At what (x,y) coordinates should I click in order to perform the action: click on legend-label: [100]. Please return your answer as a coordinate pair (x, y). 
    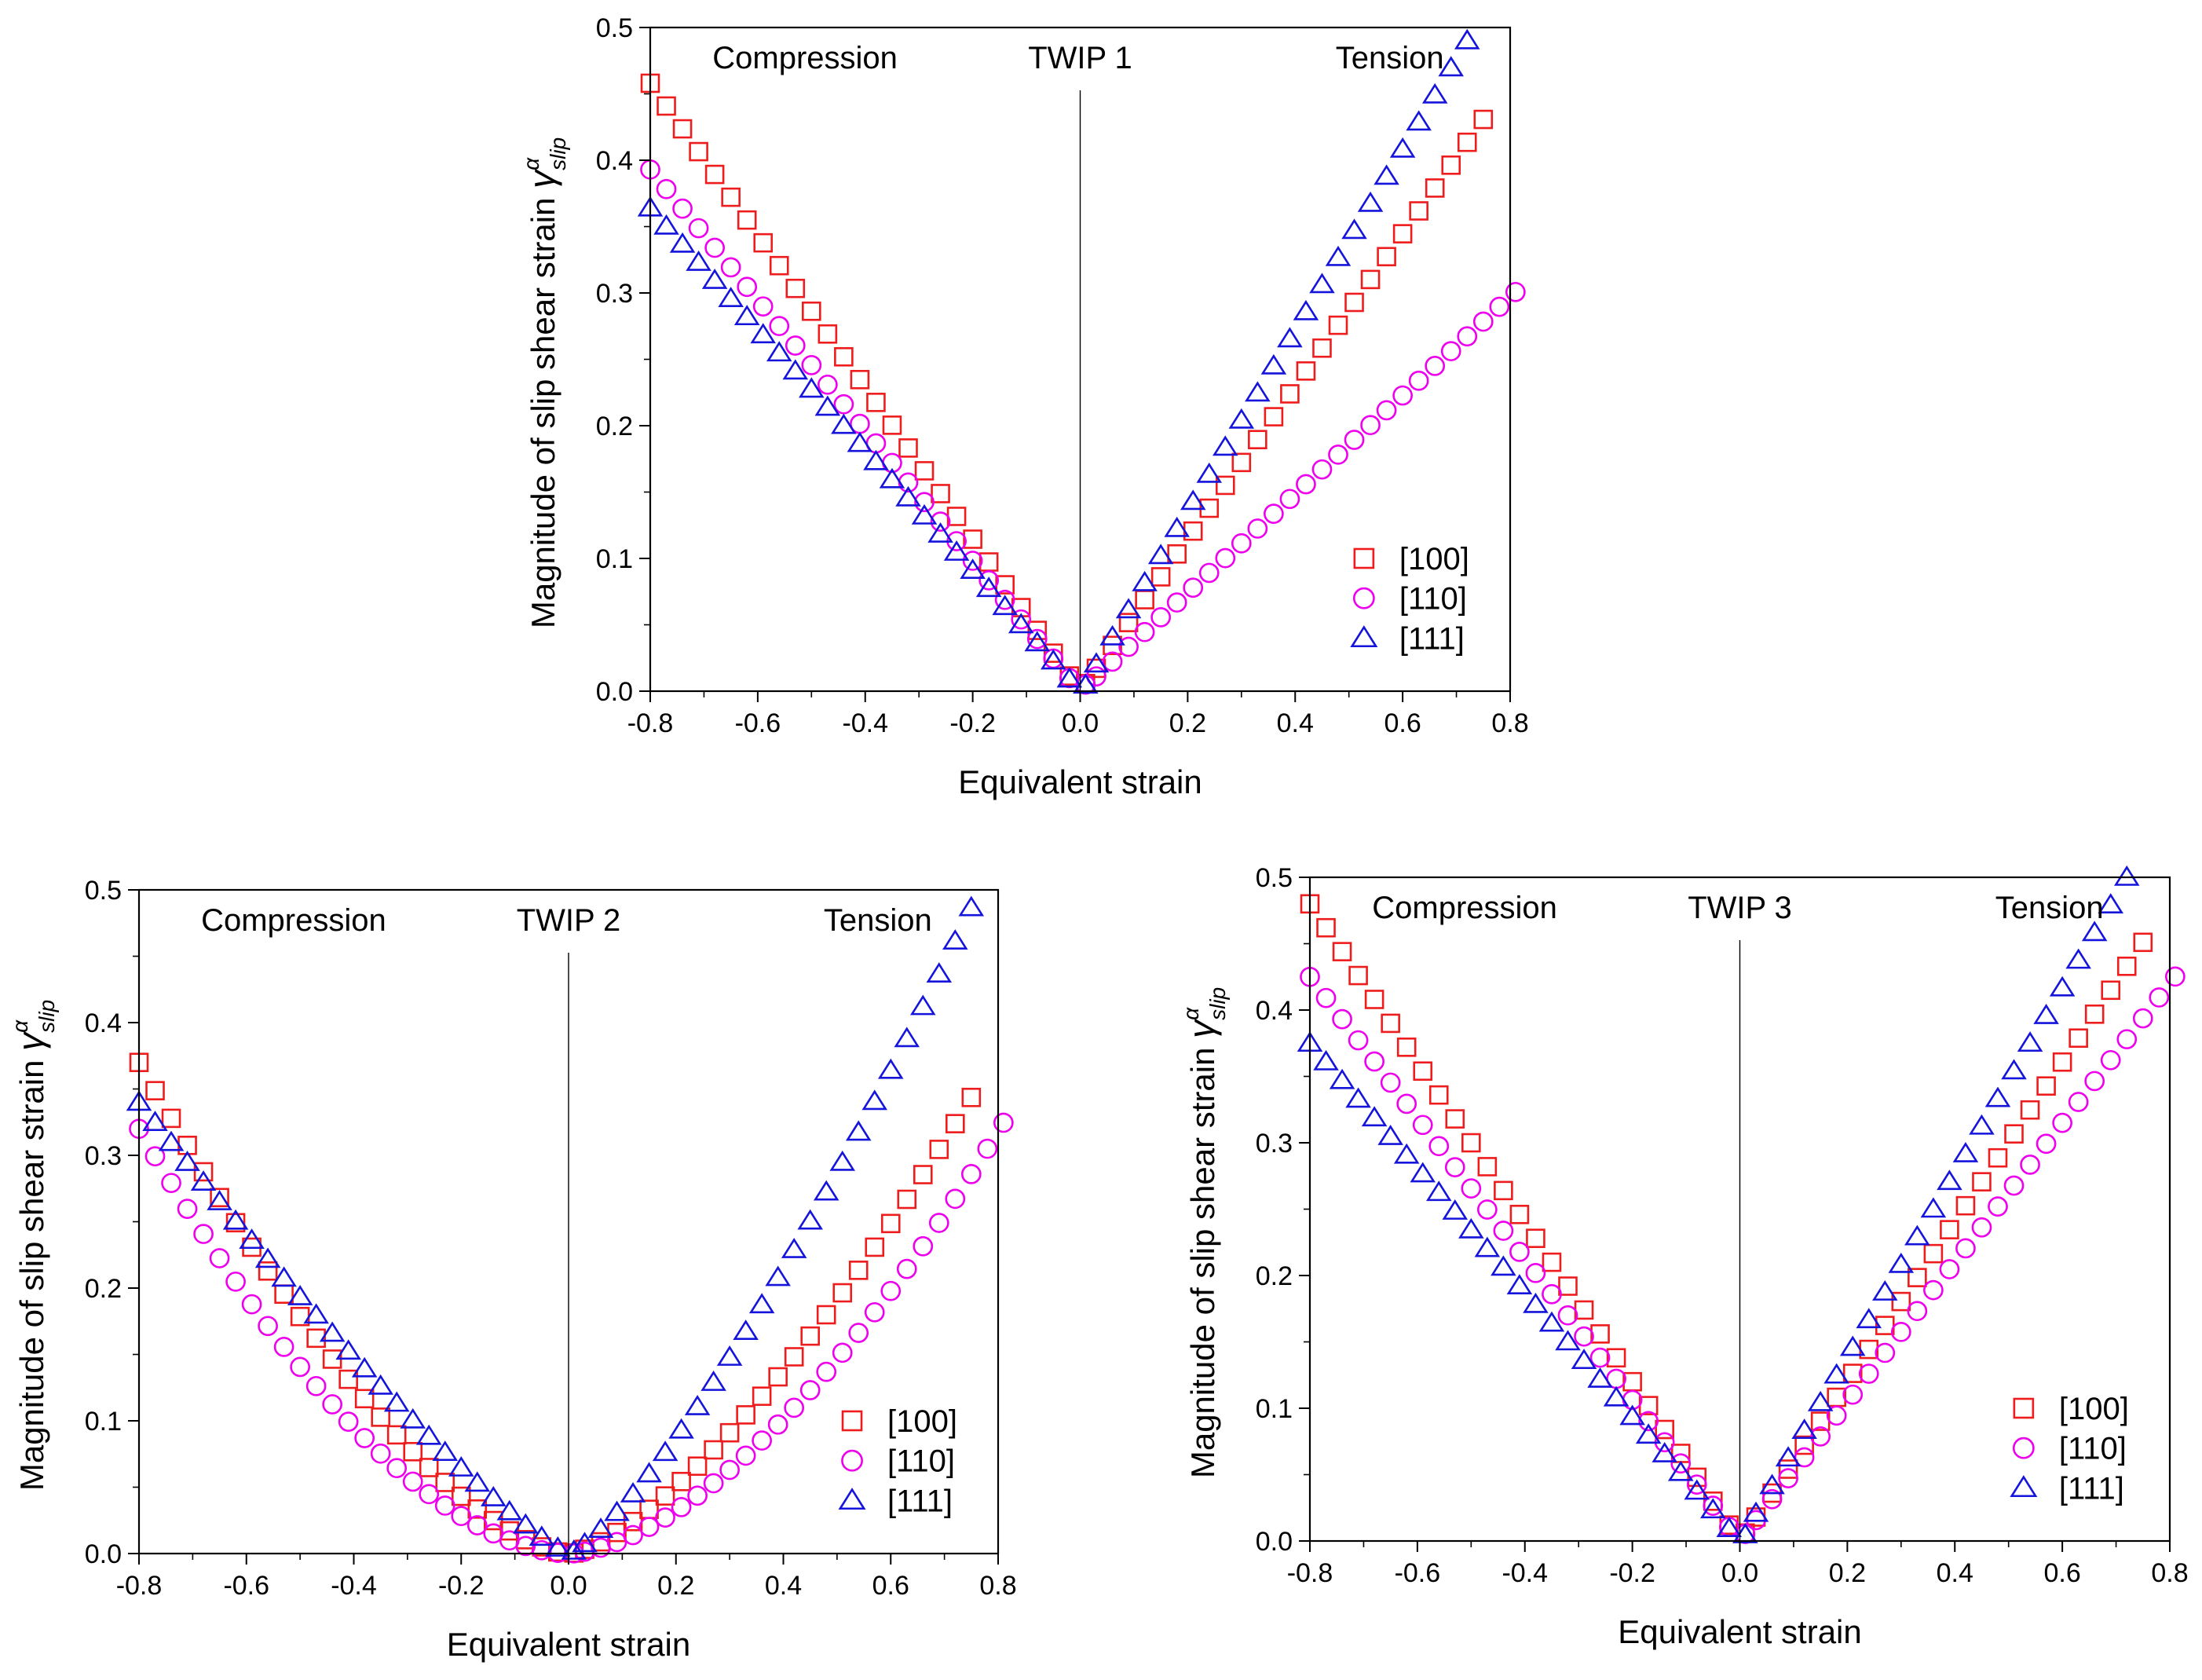
    Looking at the image, I should click on (922, 1421).